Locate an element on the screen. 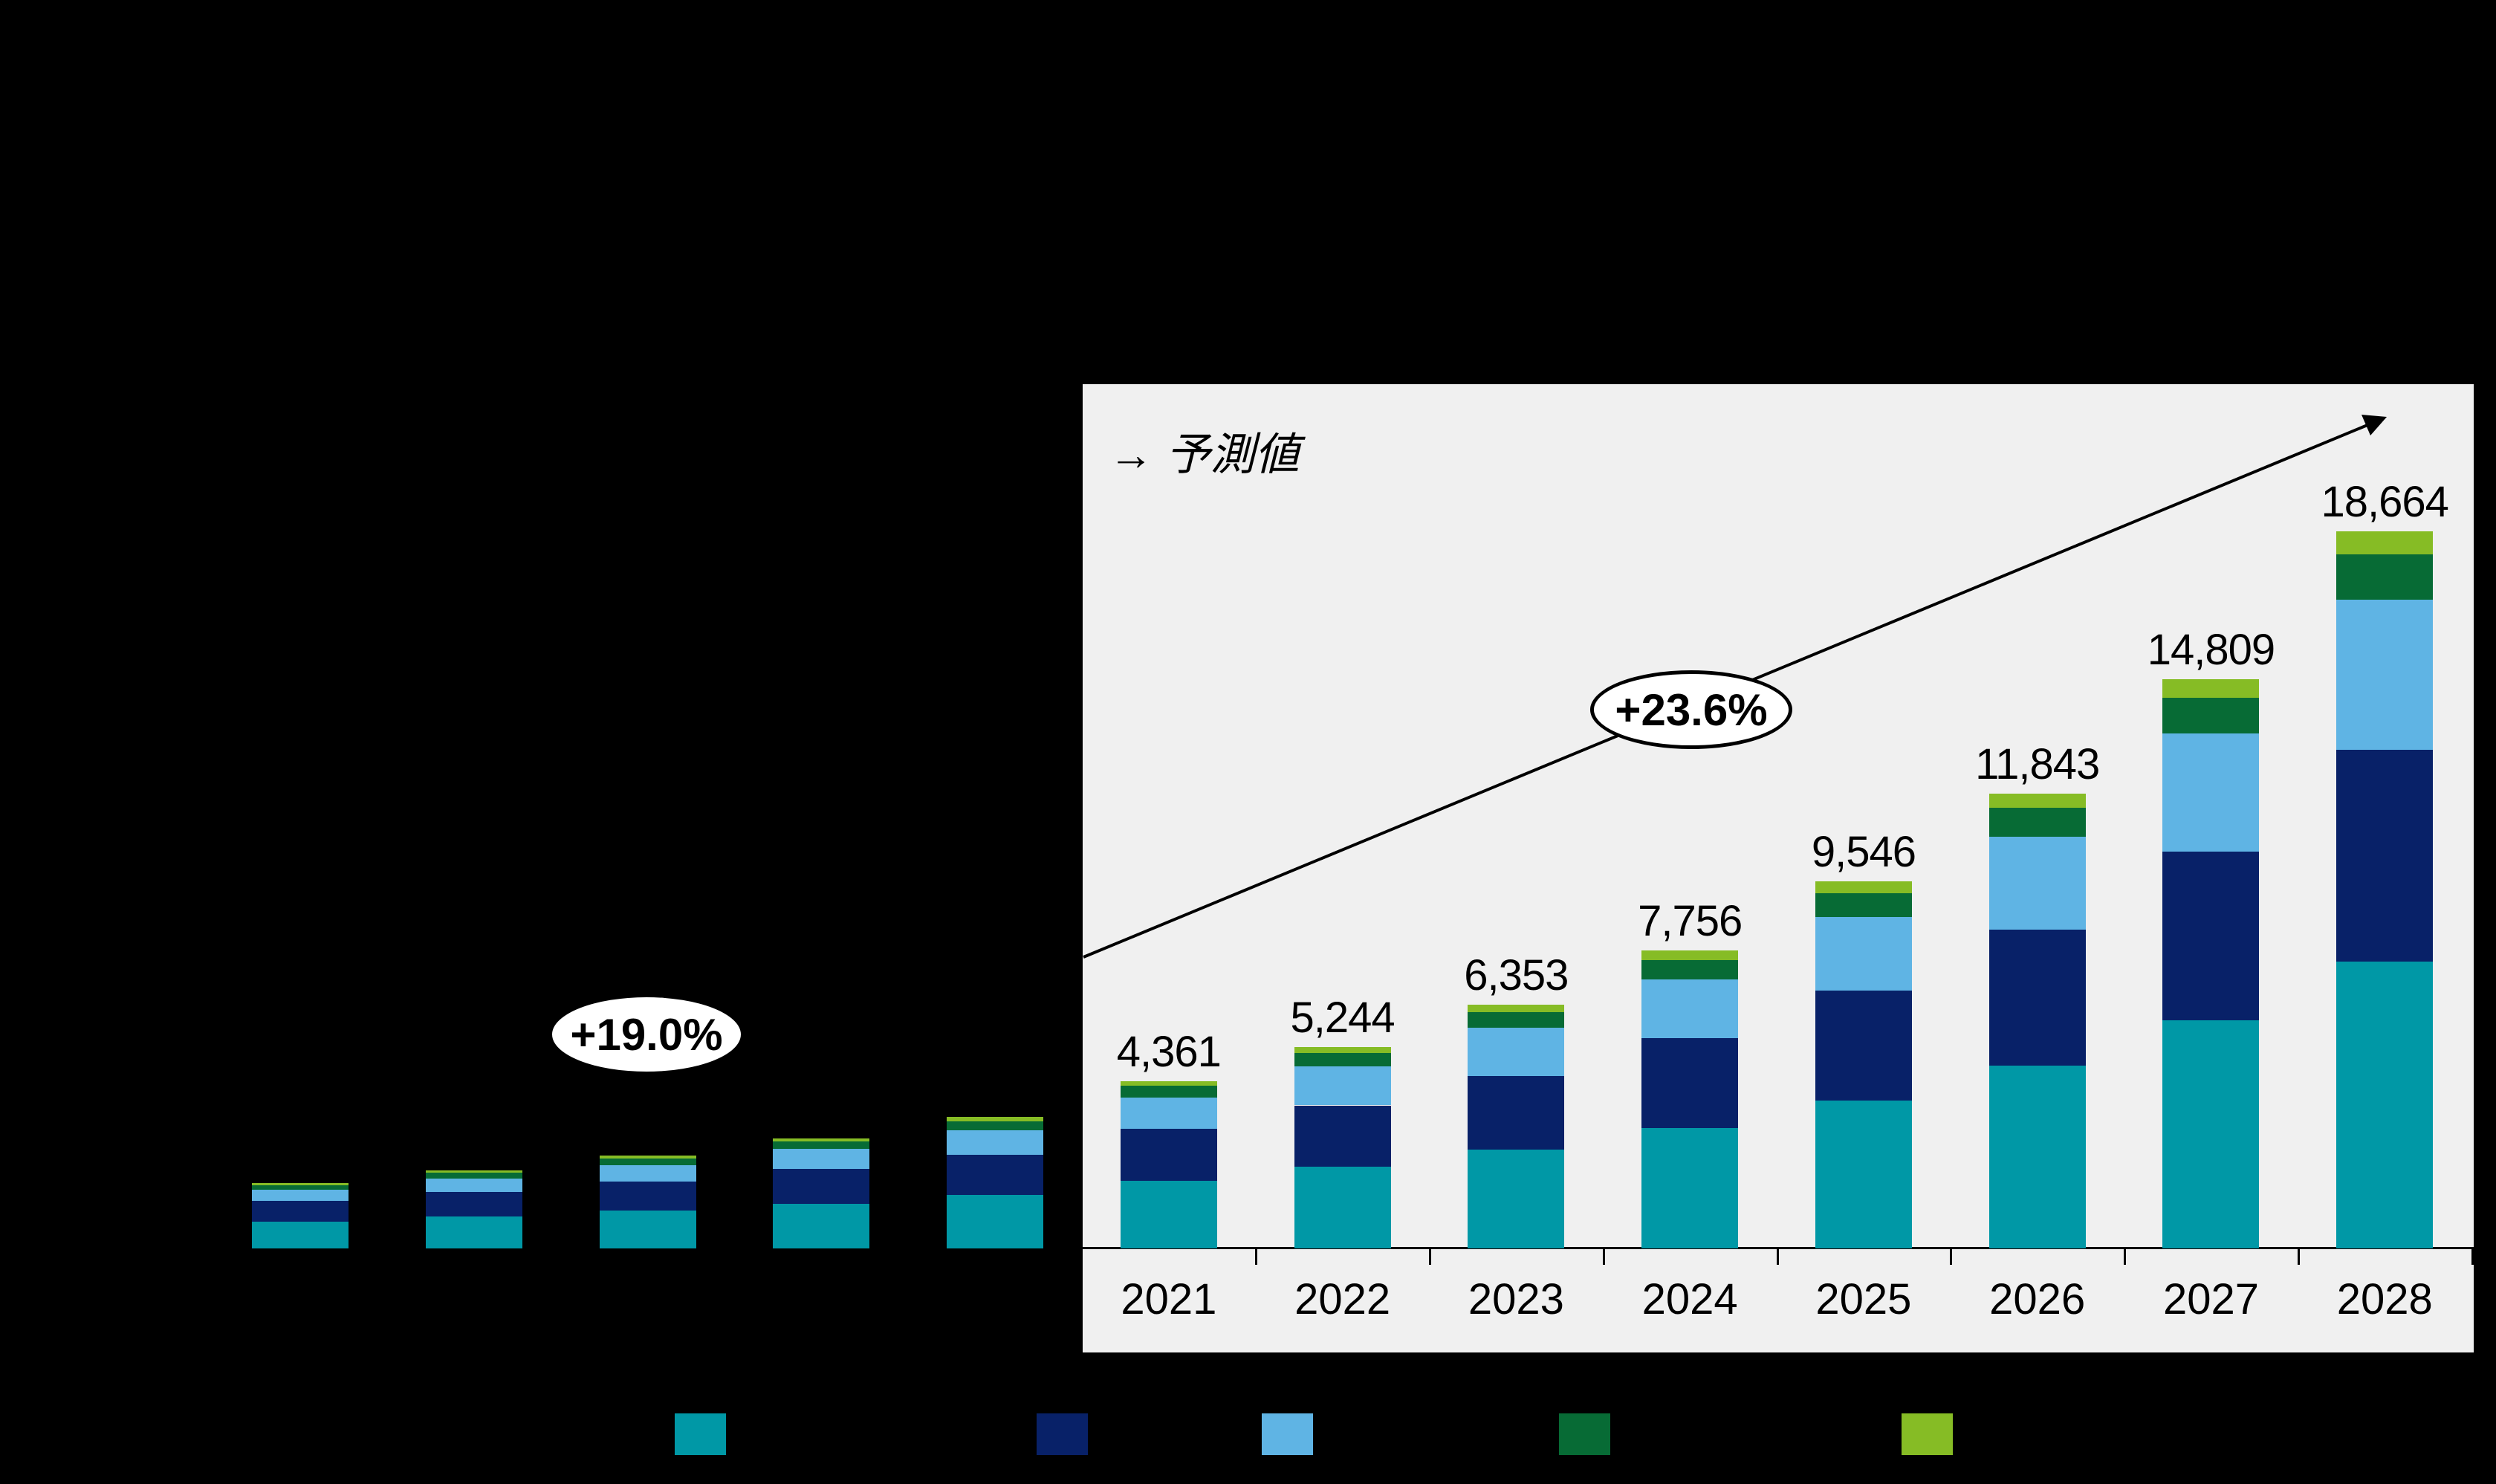 The height and width of the screenshot is (1484, 2496). legend-swatch-dark-green is located at coordinates (1585, 1434).